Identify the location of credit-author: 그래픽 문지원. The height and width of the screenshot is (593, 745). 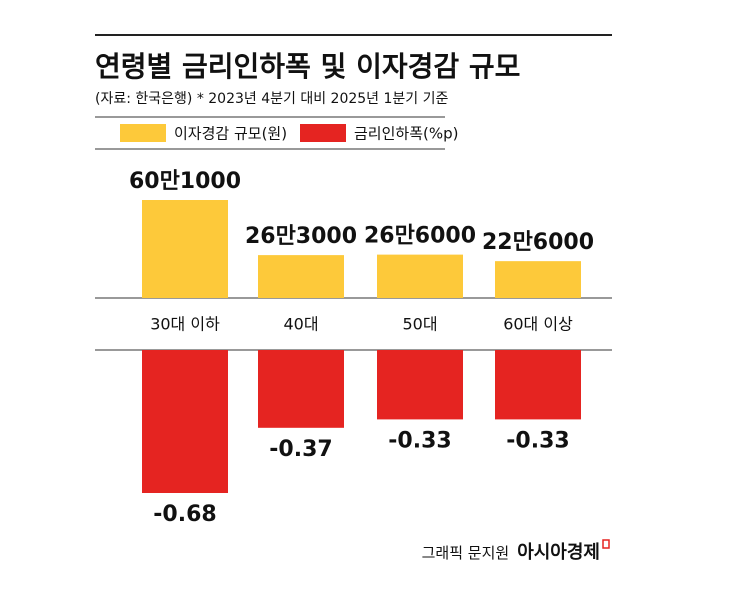
(466, 553).